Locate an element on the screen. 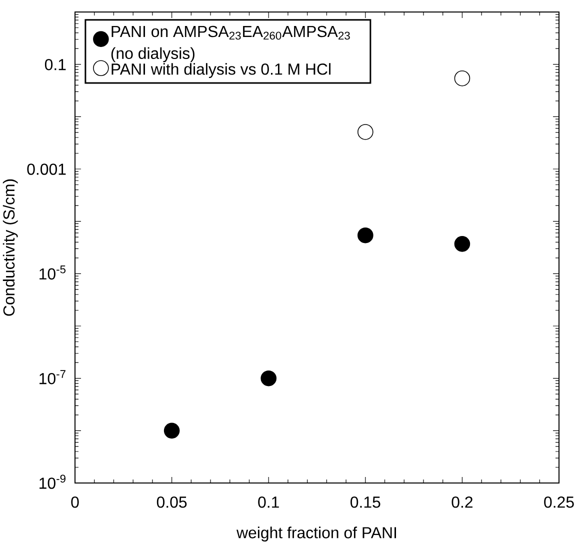  legend-label: PANI with dialysis vs 0.1 M HCl is located at coordinates (221, 70).